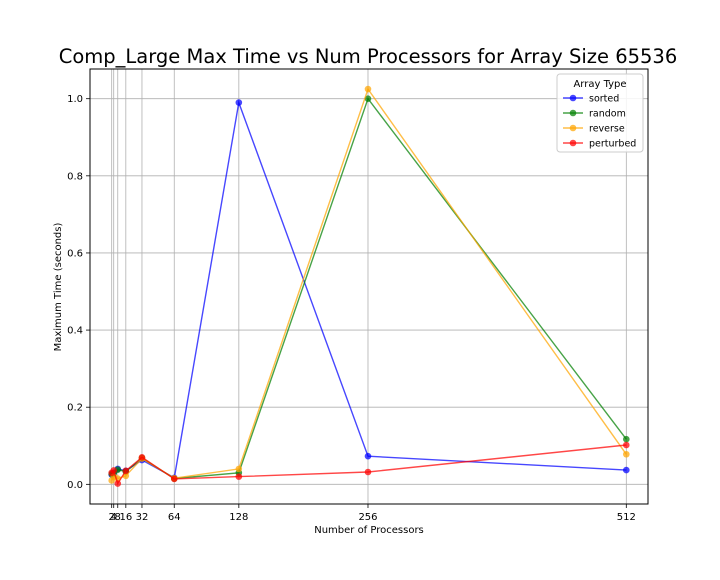  I want to click on y-tick-label: 1.0, so click(75, 99).